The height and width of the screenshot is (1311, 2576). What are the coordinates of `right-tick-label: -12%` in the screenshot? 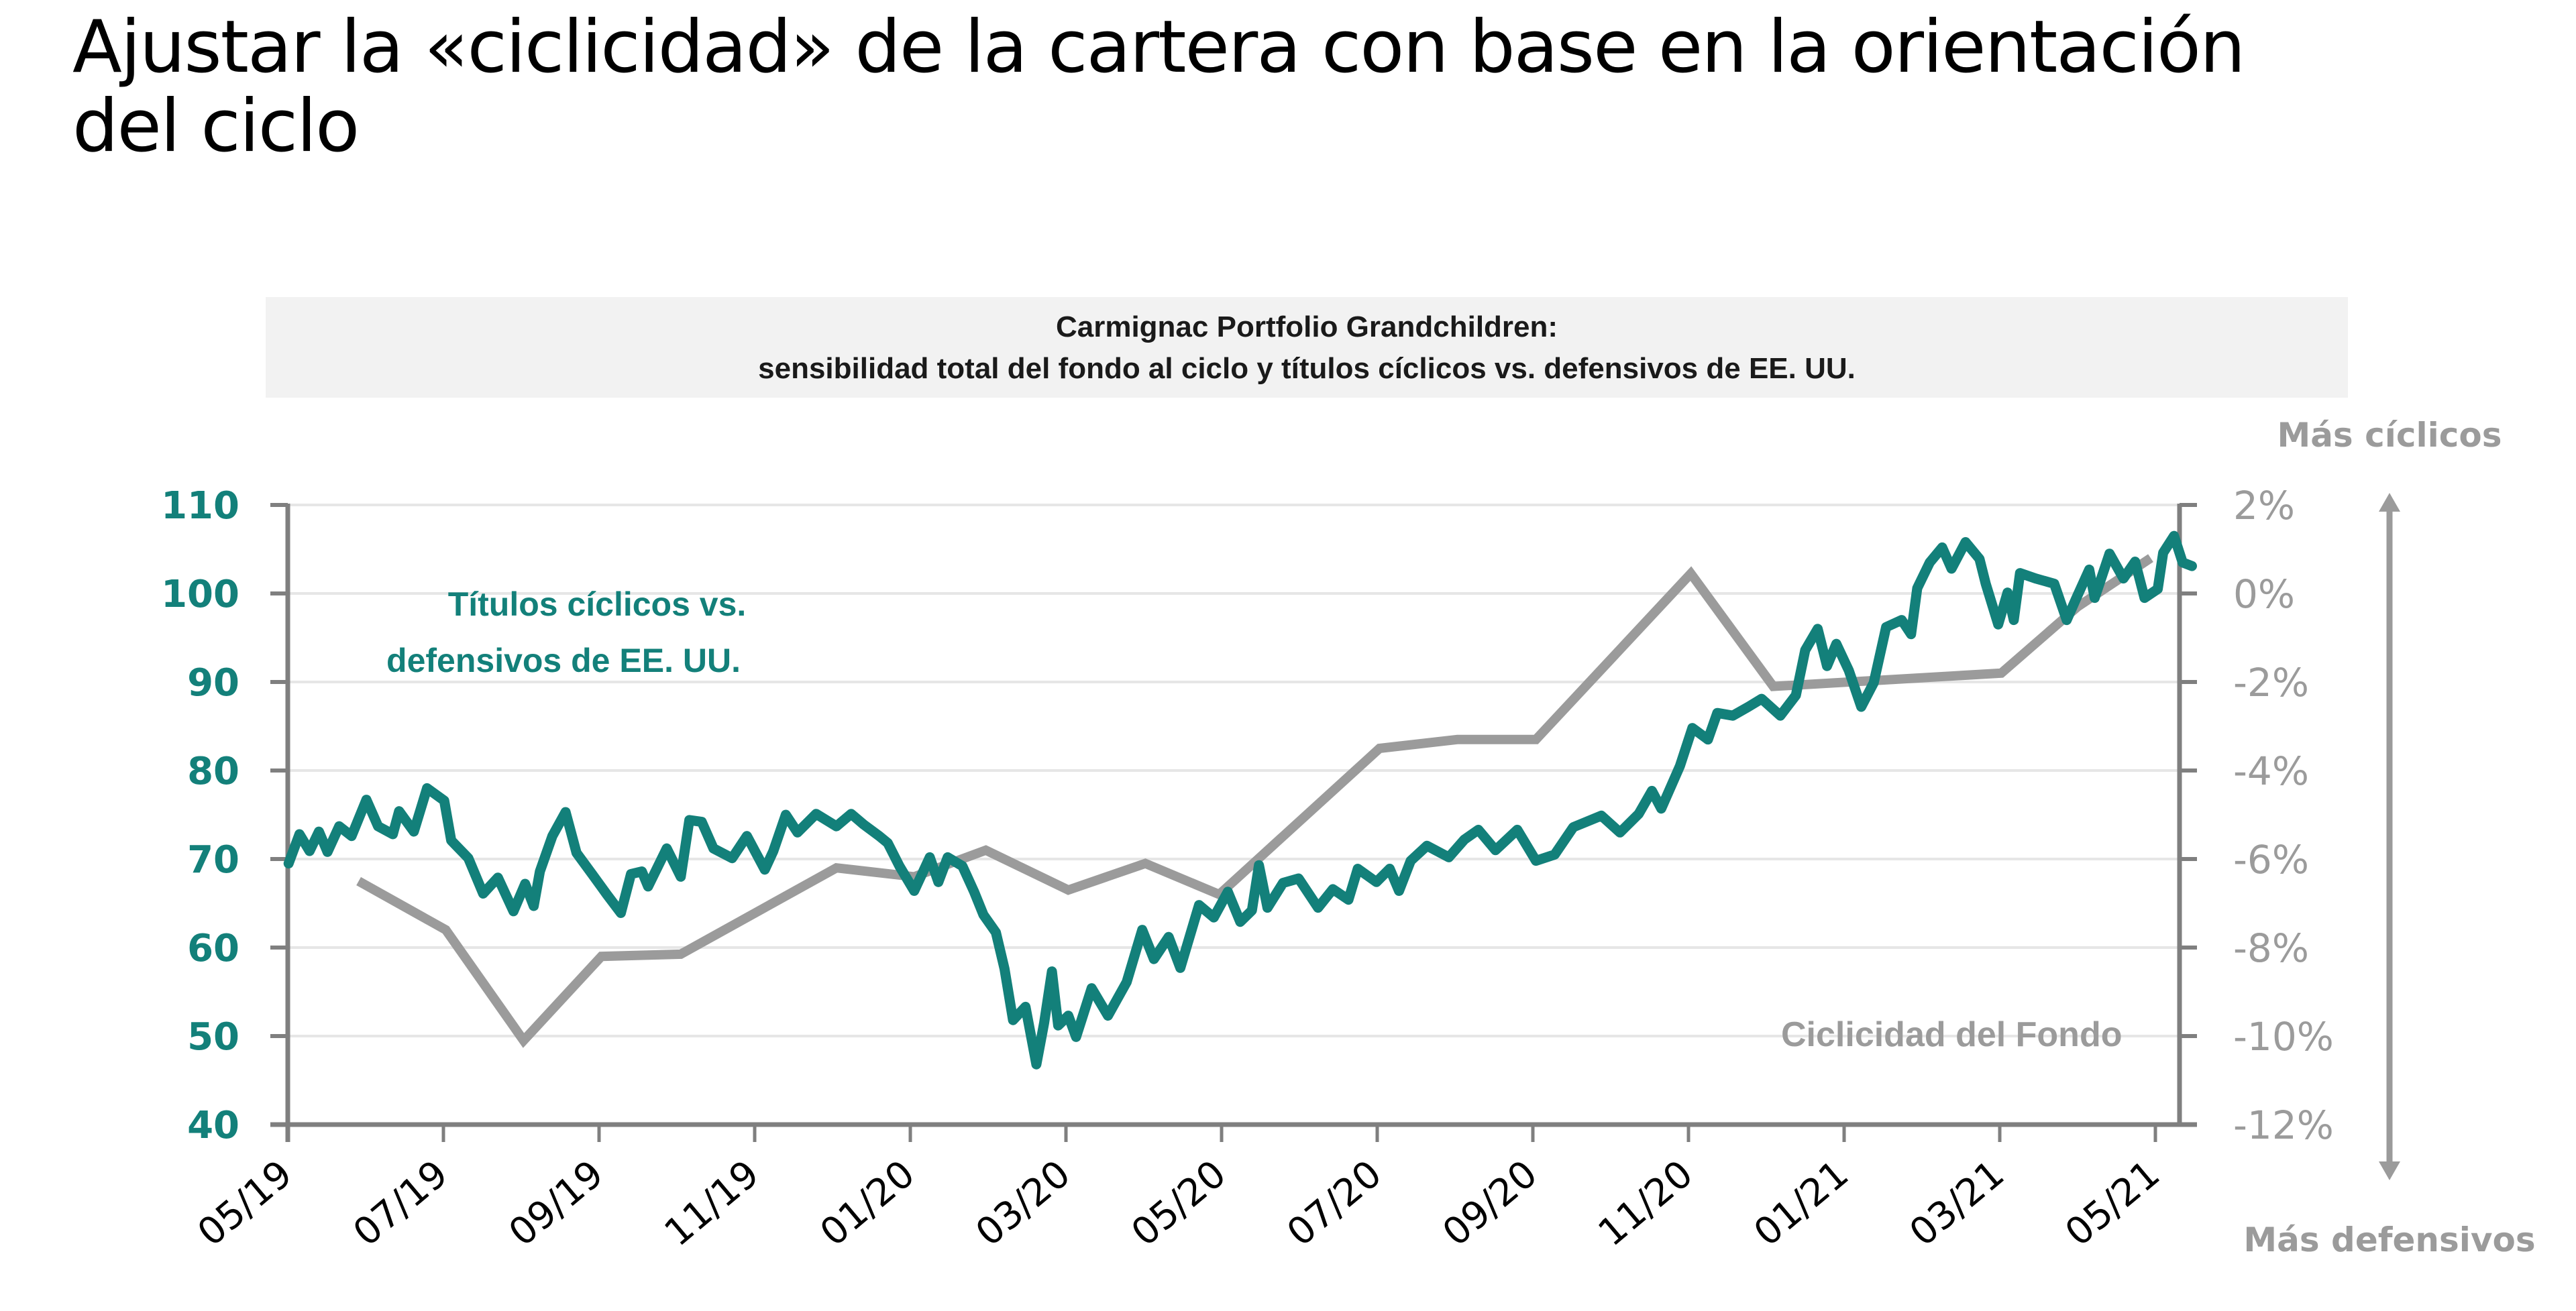 It's located at (2283, 1125).